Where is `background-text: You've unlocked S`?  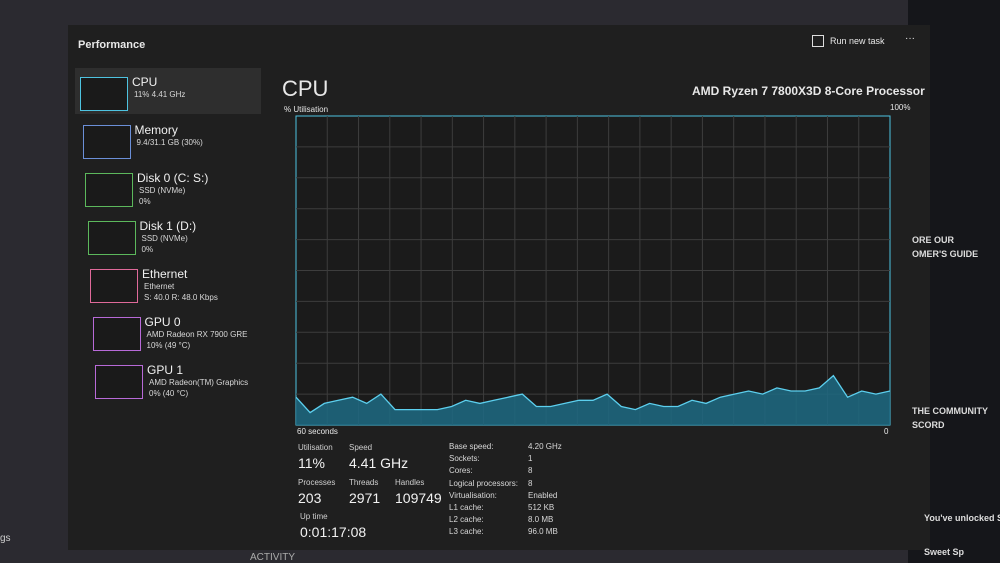
background-text: You've unlocked S is located at coordinates (962, 518).